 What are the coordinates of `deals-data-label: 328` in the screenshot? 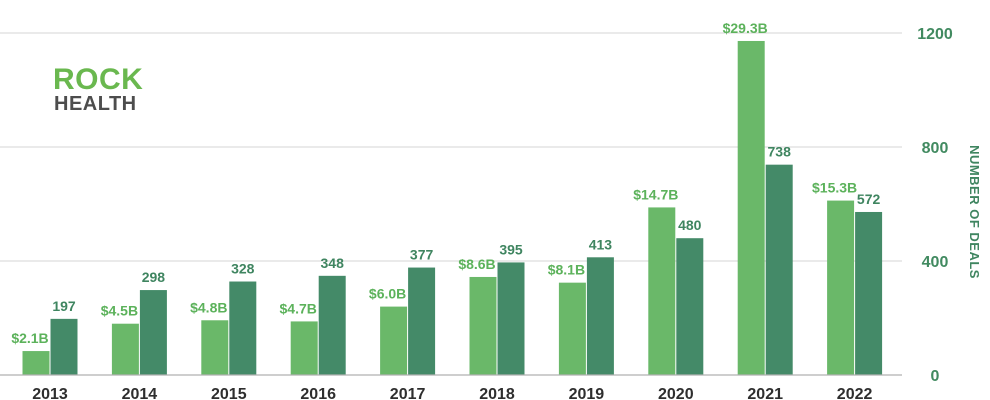 It's located at (243, 269).